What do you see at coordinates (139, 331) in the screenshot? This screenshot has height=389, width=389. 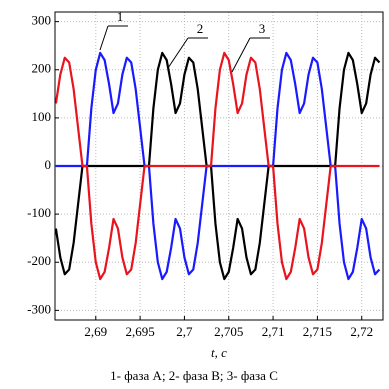 I see `x-tick-label: 2,695` at bounding box center [139, 331].